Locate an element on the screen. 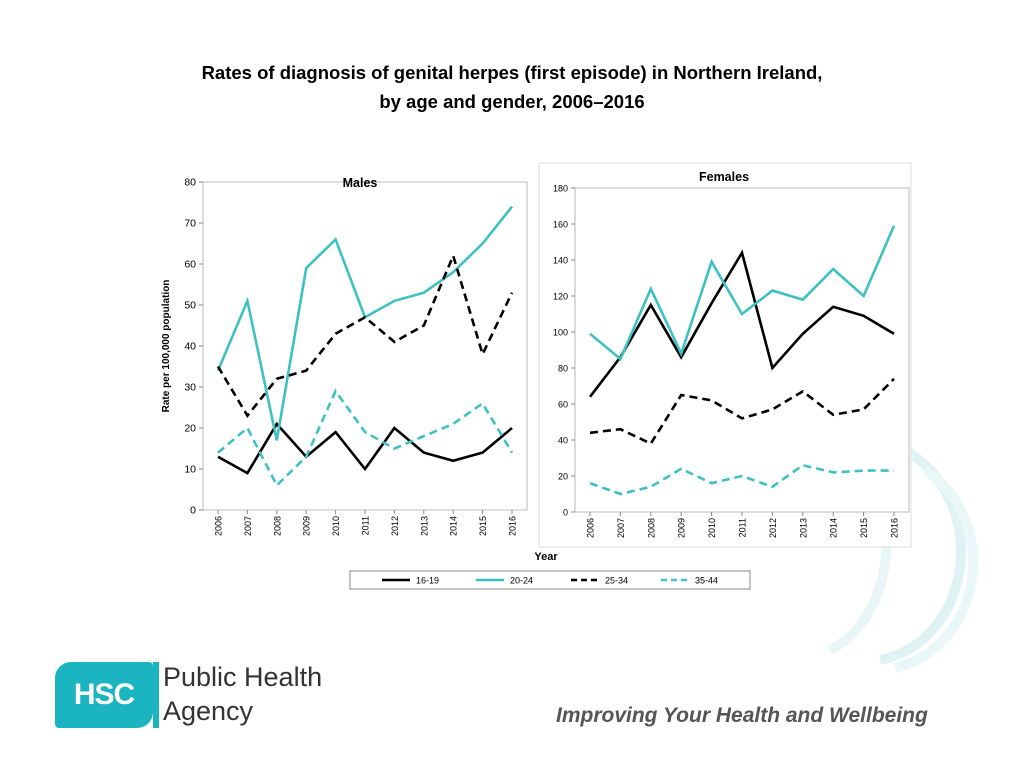  y-tick-label: 180 is located at coordinates (560, 189).